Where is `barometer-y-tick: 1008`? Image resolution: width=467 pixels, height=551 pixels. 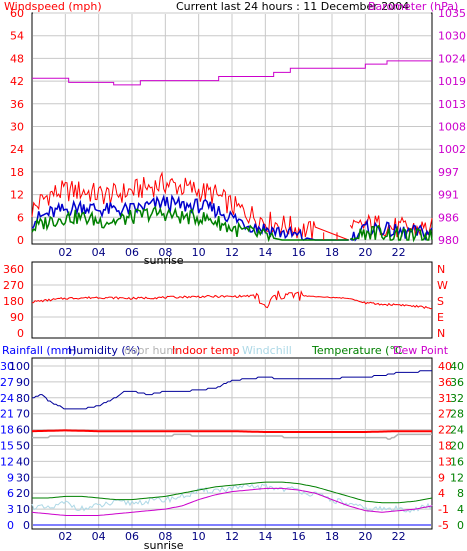
barometer-y-tick: 1008 is located at coordinates (452, 127).